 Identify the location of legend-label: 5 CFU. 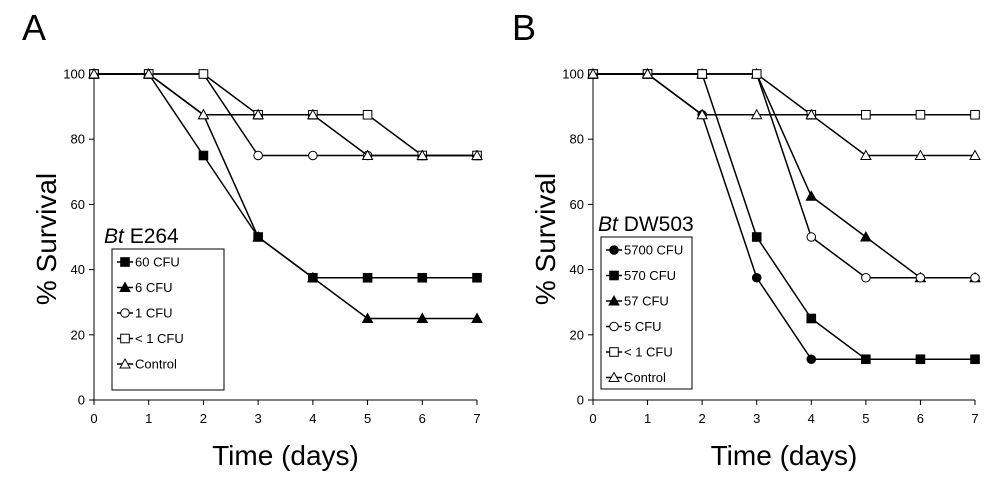
(643, 326).